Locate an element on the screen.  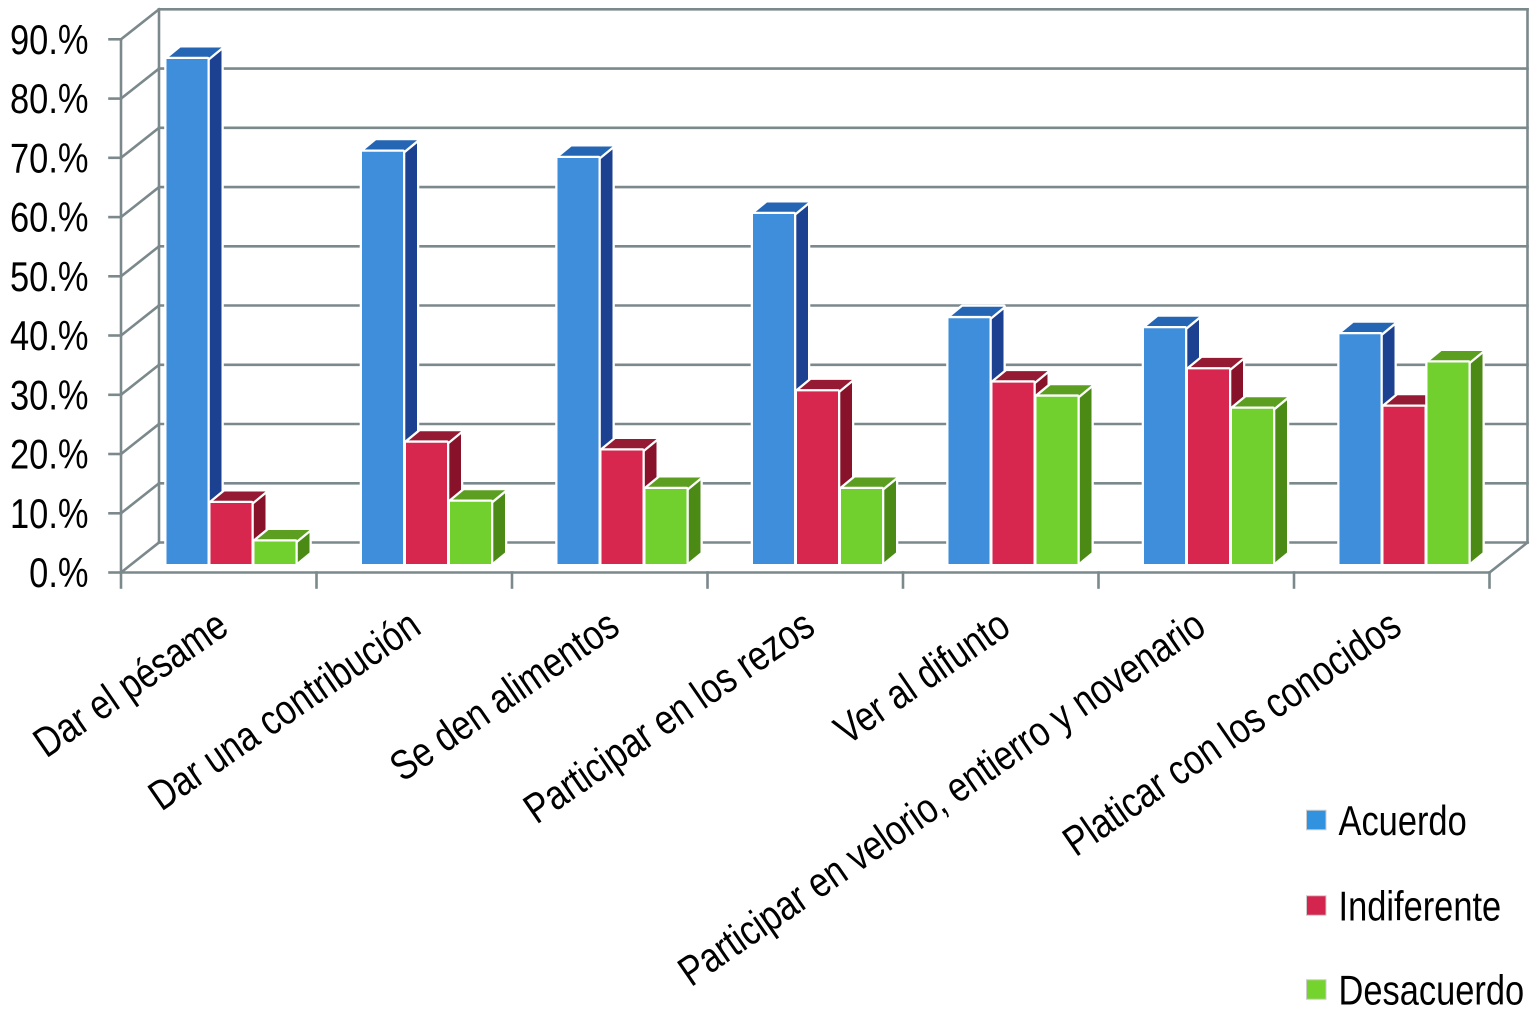
svg-text: 20.% is located at coordinates (49, 454).